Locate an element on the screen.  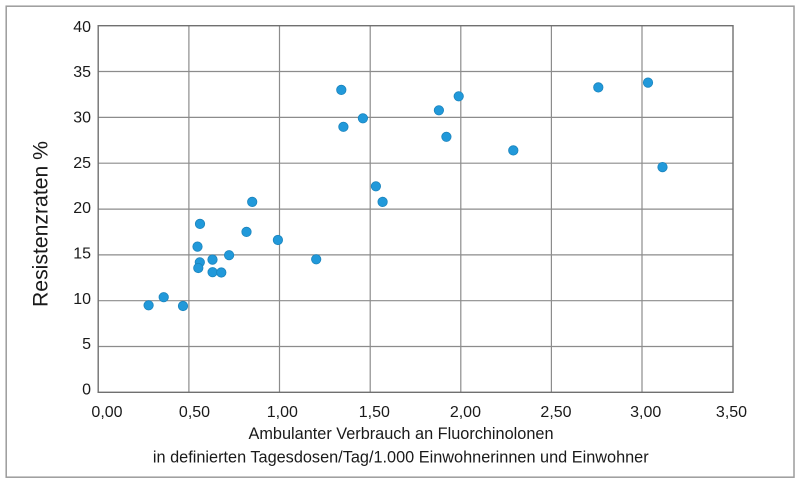
svg-text: 20 is located at coordinates (82, 208).